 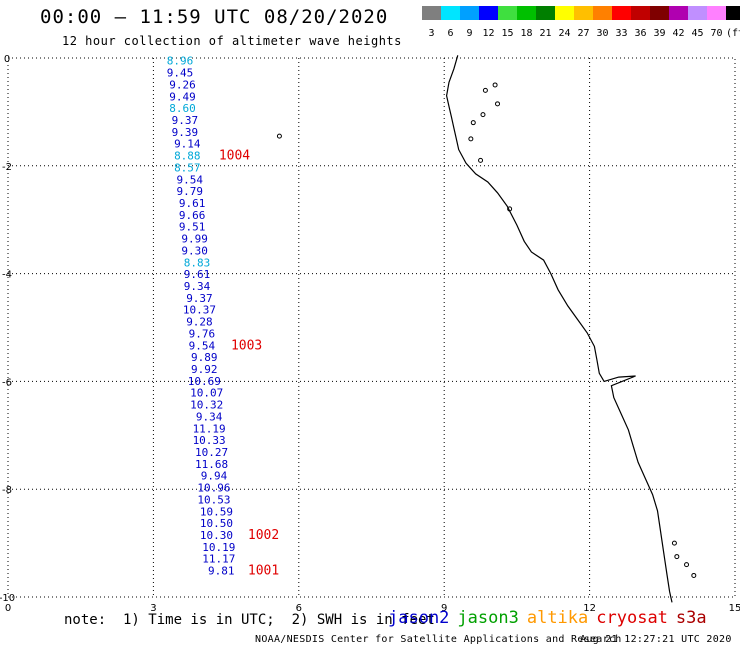 What do you see at coordinates (192, 227) in the screenshot?
I see `wave-height-label: 9.51` at bounding box center [192, 227].